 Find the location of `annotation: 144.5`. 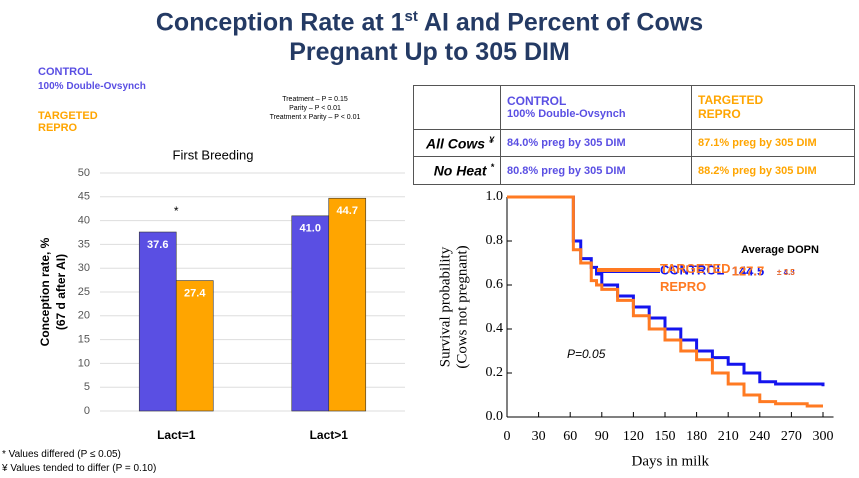

annotation: 144.5 is located at coordinates (748, 270).